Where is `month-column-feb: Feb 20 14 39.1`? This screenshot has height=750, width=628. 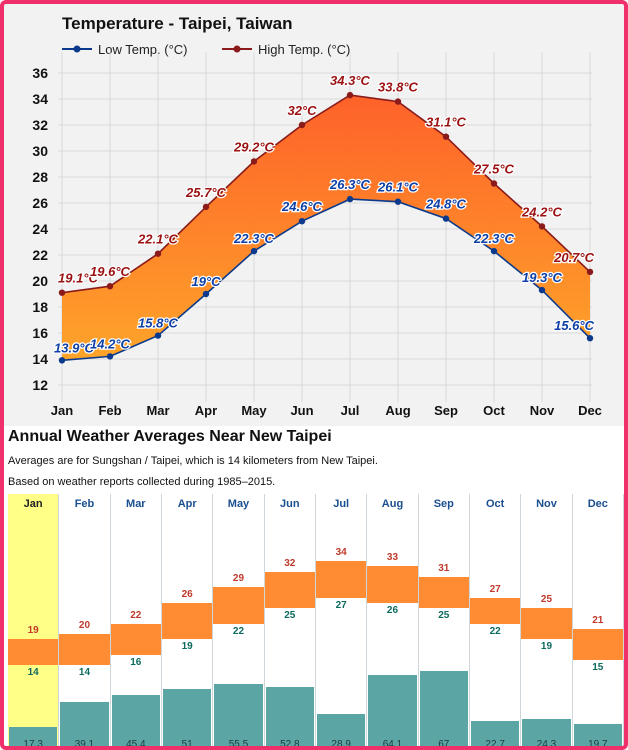
month-column-feb: Feb 20 14 39.1 is located at coordinates (85, 620).